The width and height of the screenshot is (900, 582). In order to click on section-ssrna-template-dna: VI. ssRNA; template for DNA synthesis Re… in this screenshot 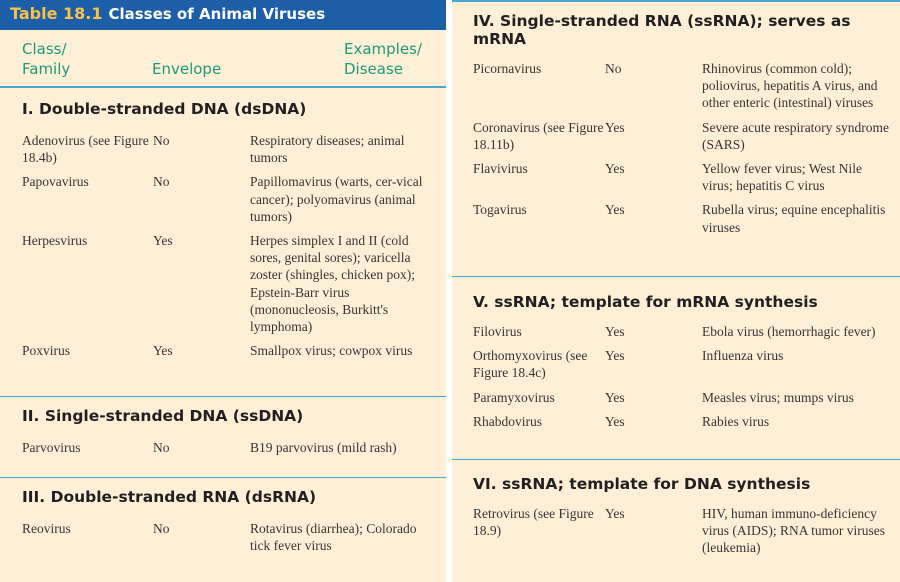, I will do `click(676, 521)`.